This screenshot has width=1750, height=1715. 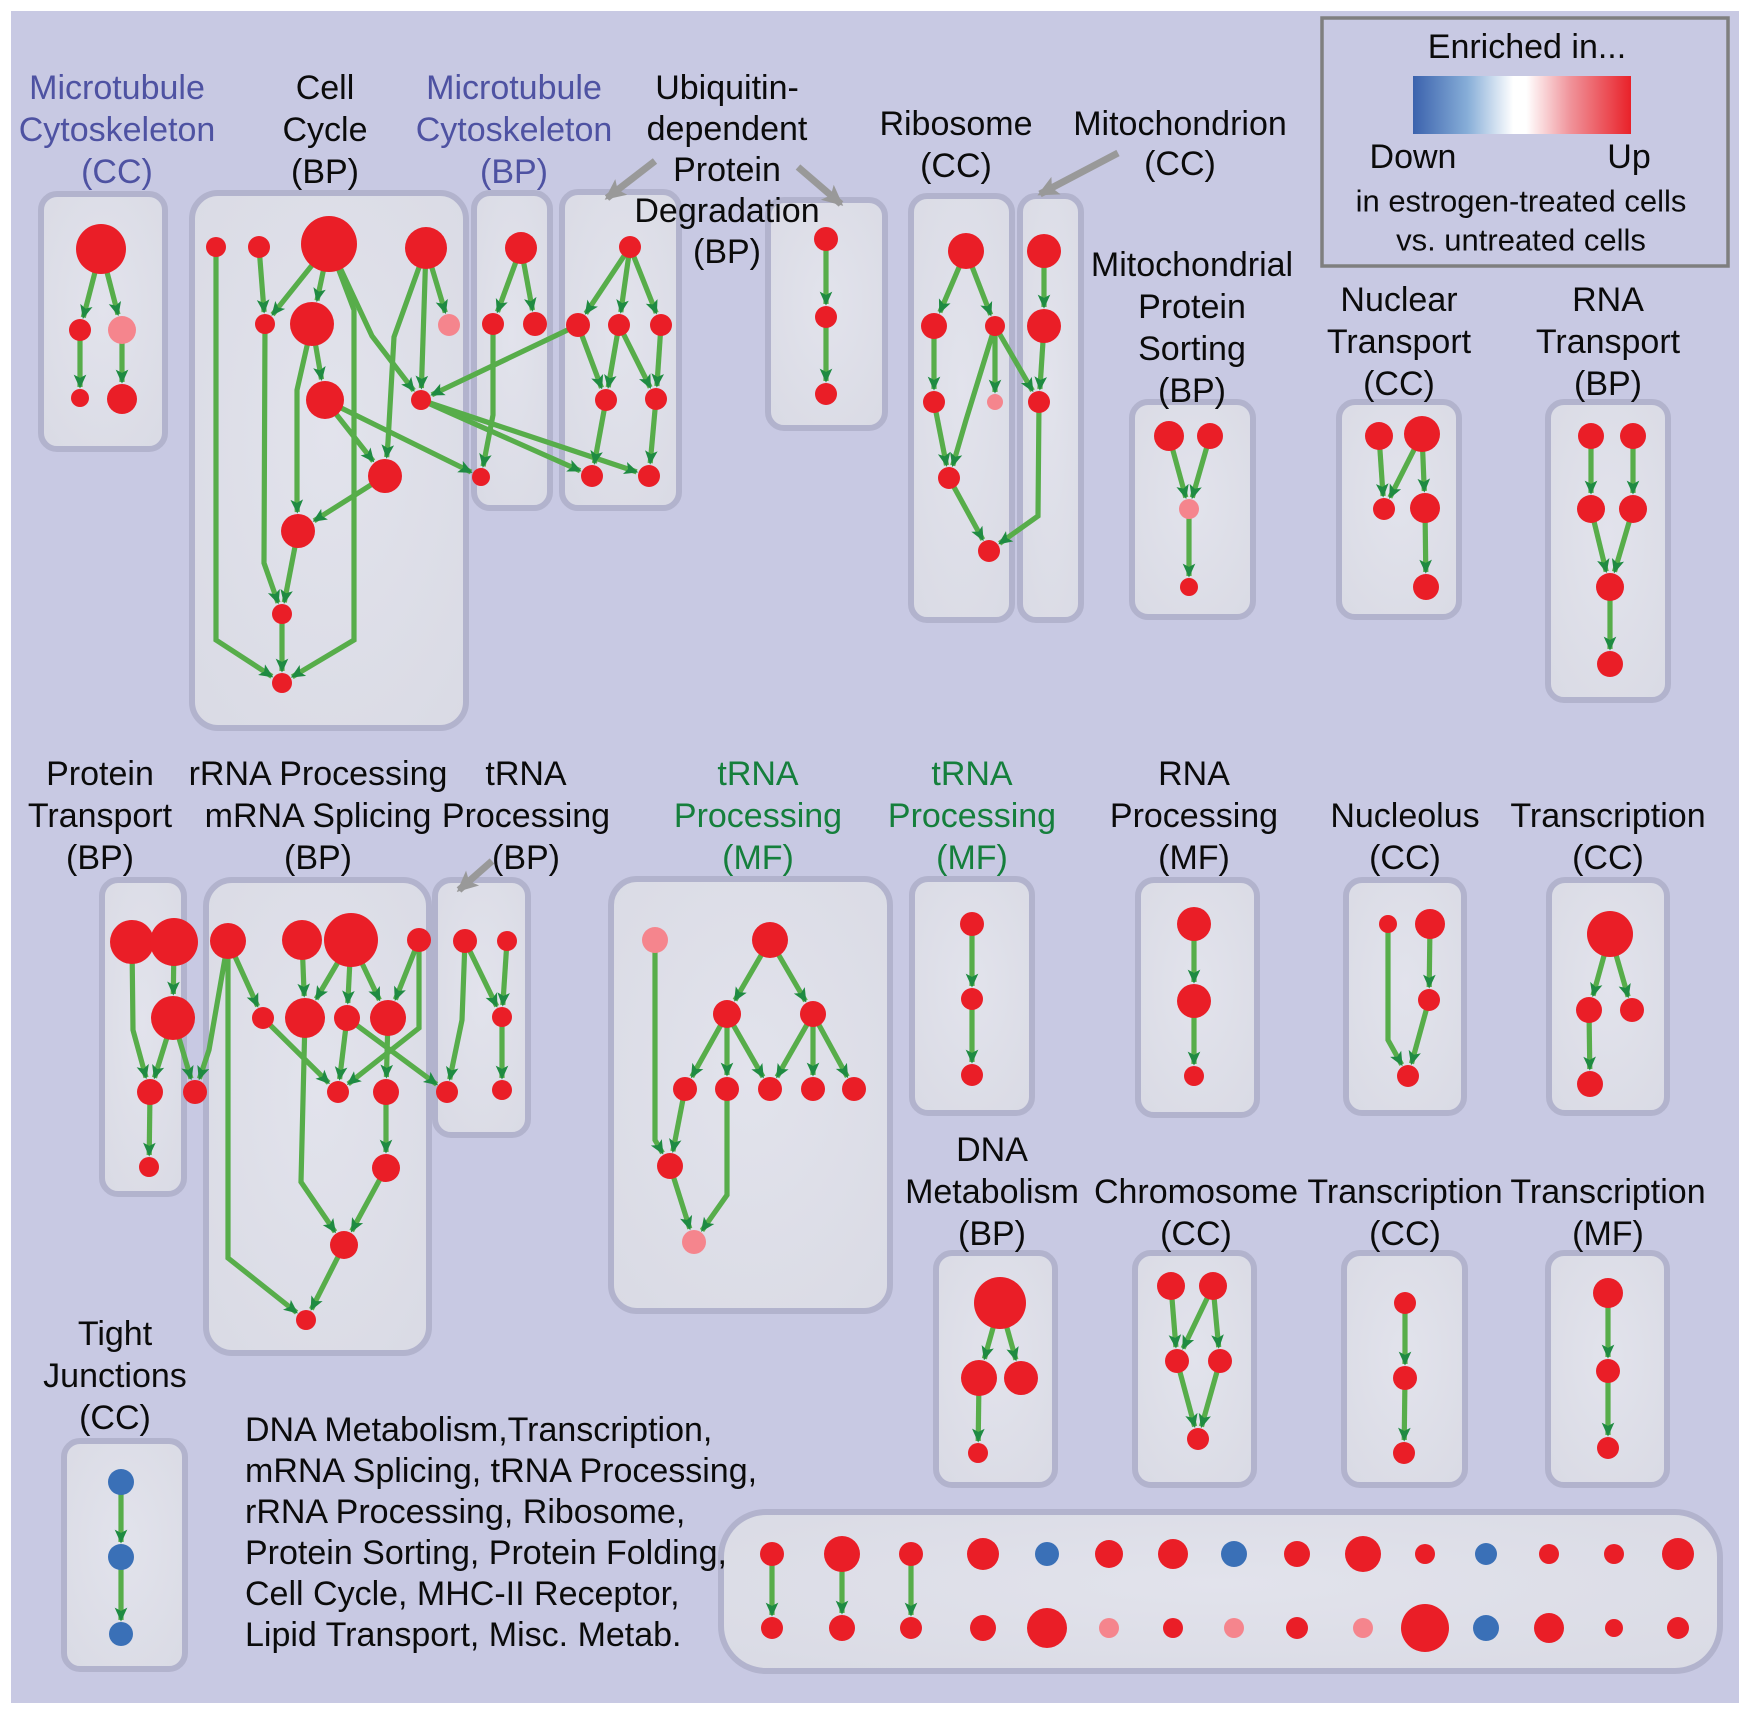 What do you see at coordinates (318, 774) in the screenshot?
I see `svg-text: rRNA Processing` at bounding box center [318, 774].